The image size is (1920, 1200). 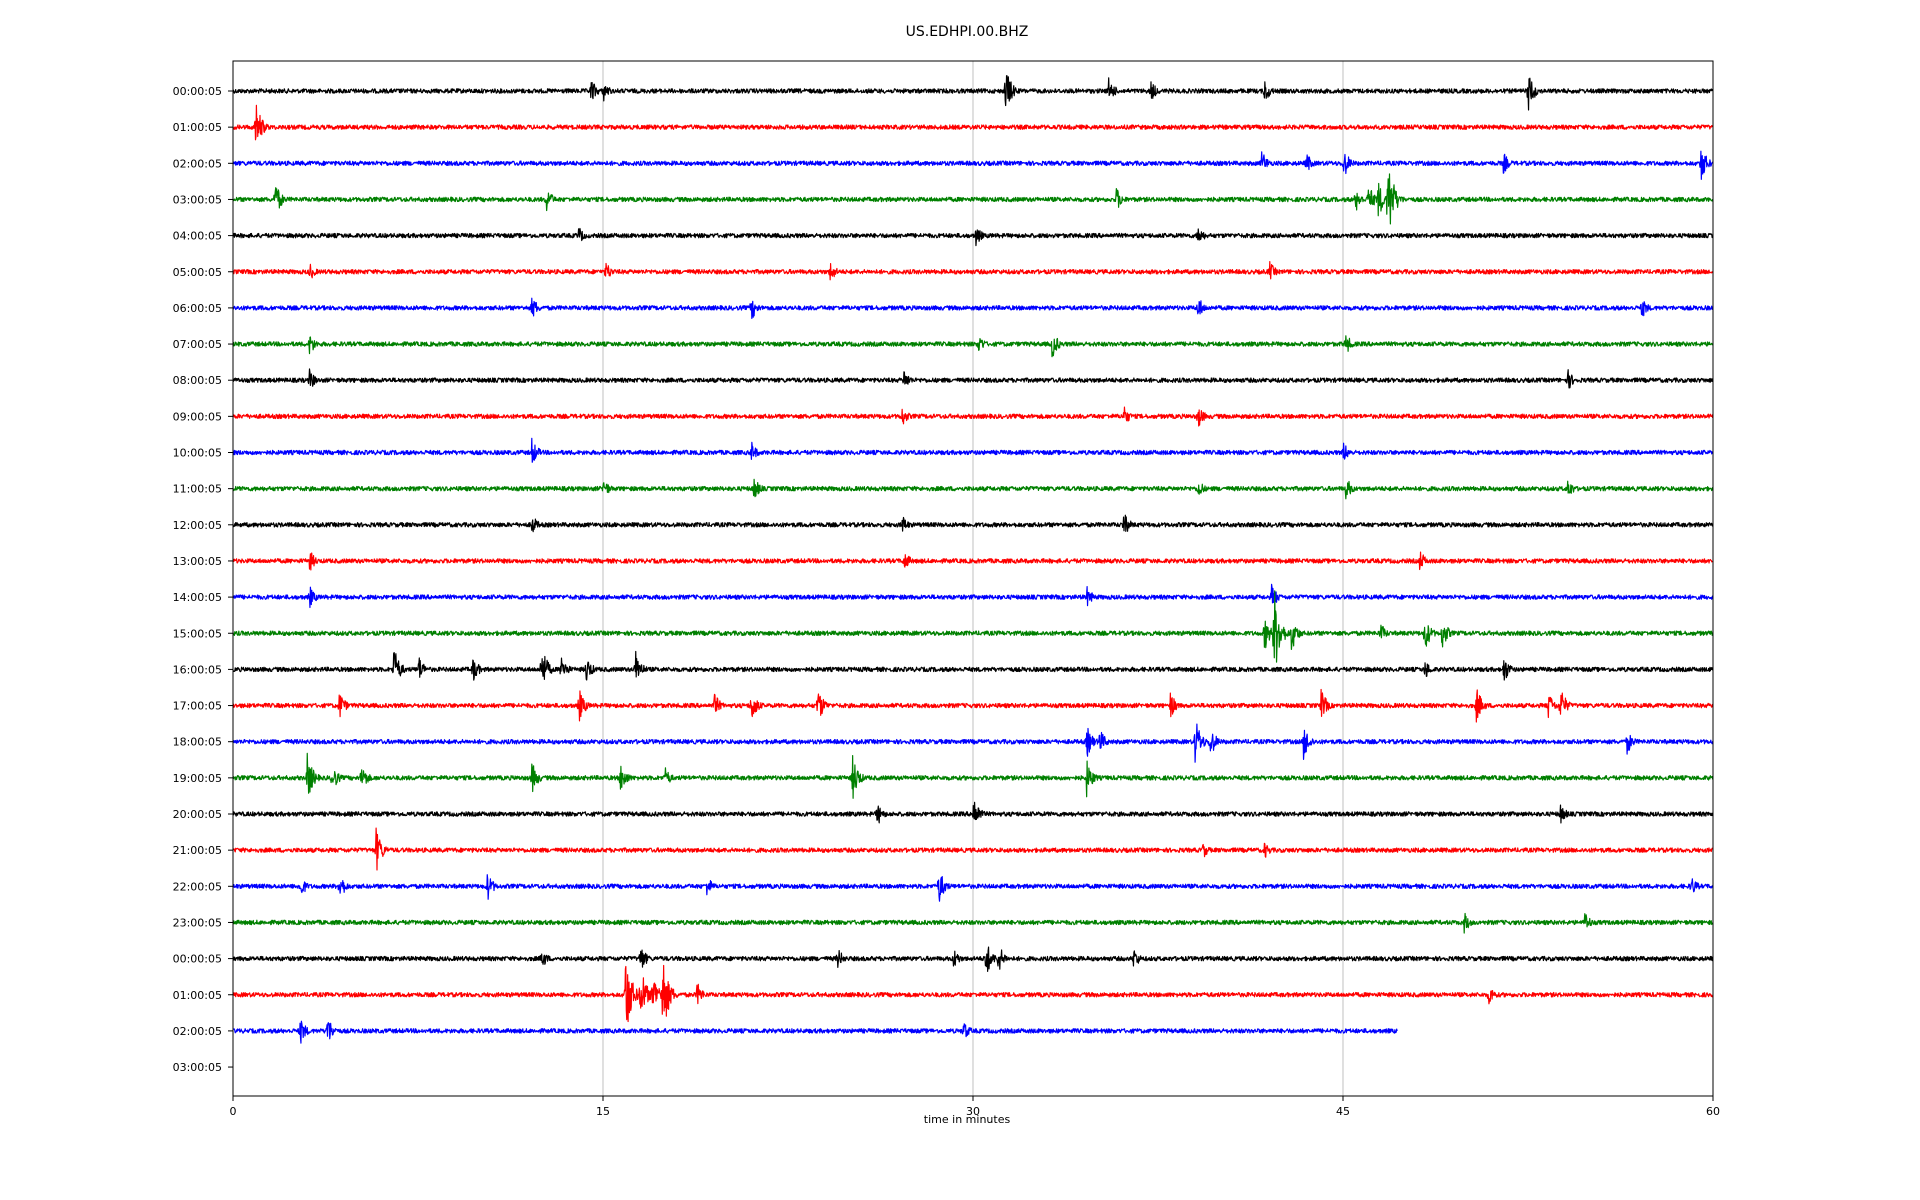 I want to click on row-label: 19:00:05, so click(x=197, y=778).